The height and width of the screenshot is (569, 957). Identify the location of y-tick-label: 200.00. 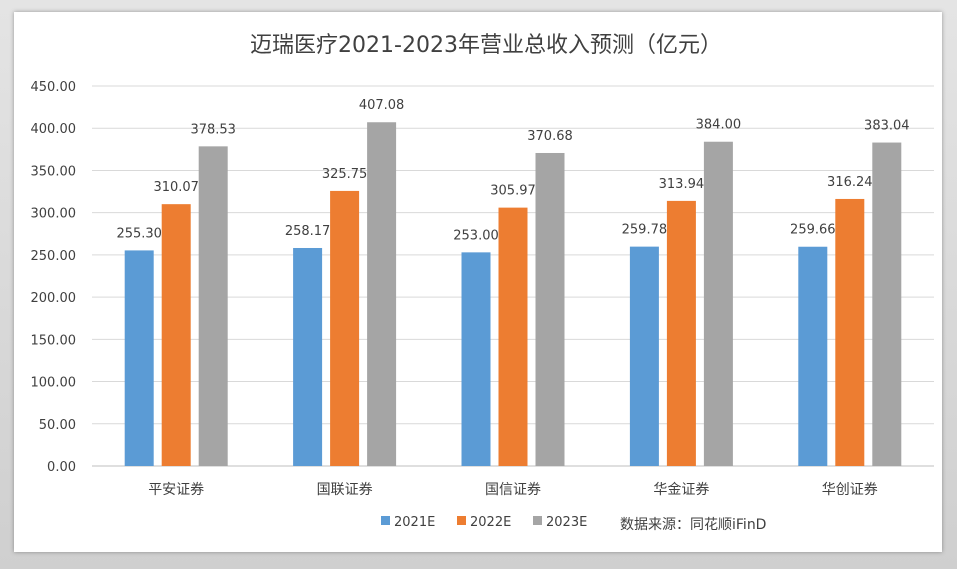
(54, 298).